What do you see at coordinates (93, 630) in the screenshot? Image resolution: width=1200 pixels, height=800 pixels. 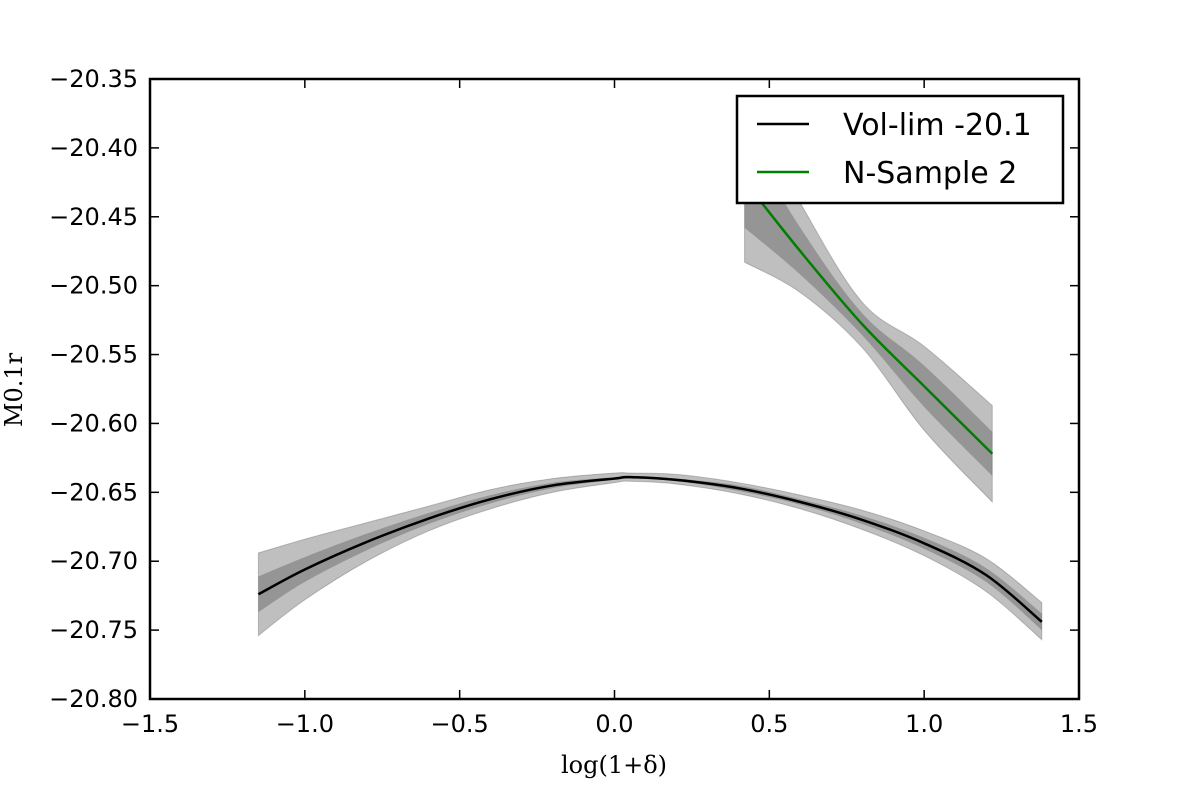 I see `y-tick-label: −20.75` at bounding box center [93, 630].